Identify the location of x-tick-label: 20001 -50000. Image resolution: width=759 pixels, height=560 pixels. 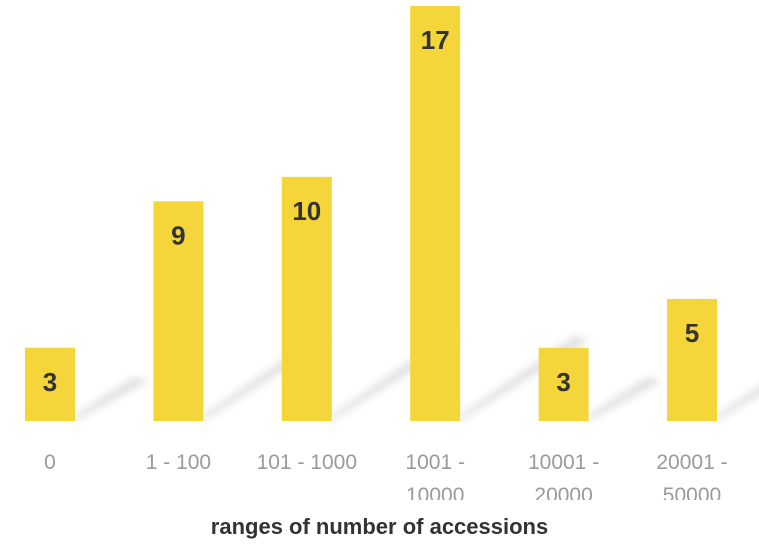
(691, 475).